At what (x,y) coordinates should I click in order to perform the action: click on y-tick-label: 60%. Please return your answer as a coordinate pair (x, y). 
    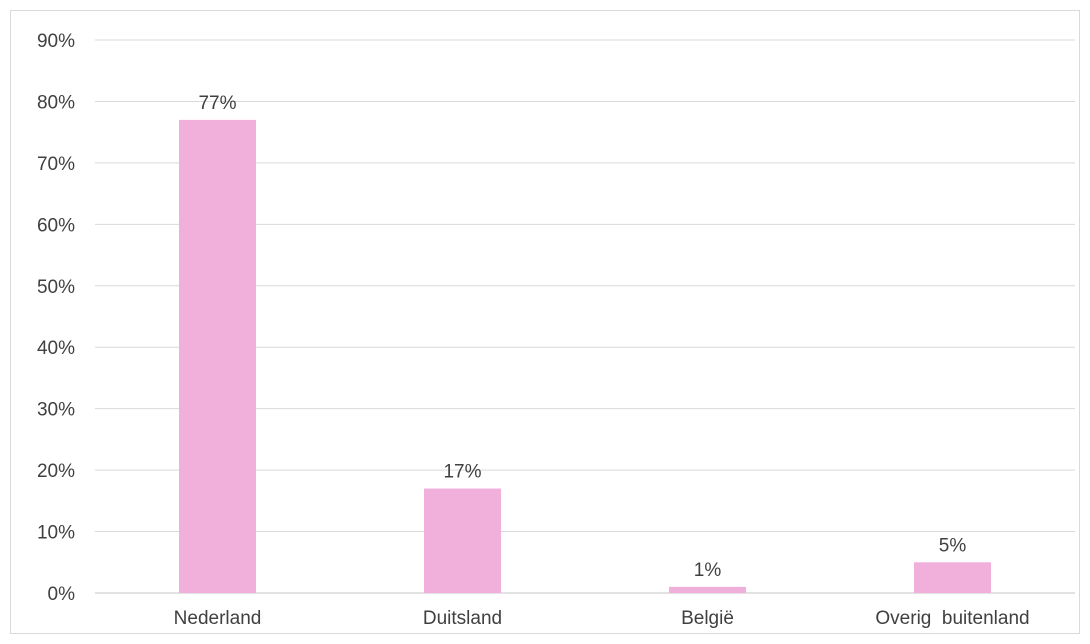
    Looking at the image, I should click on (56, 225).